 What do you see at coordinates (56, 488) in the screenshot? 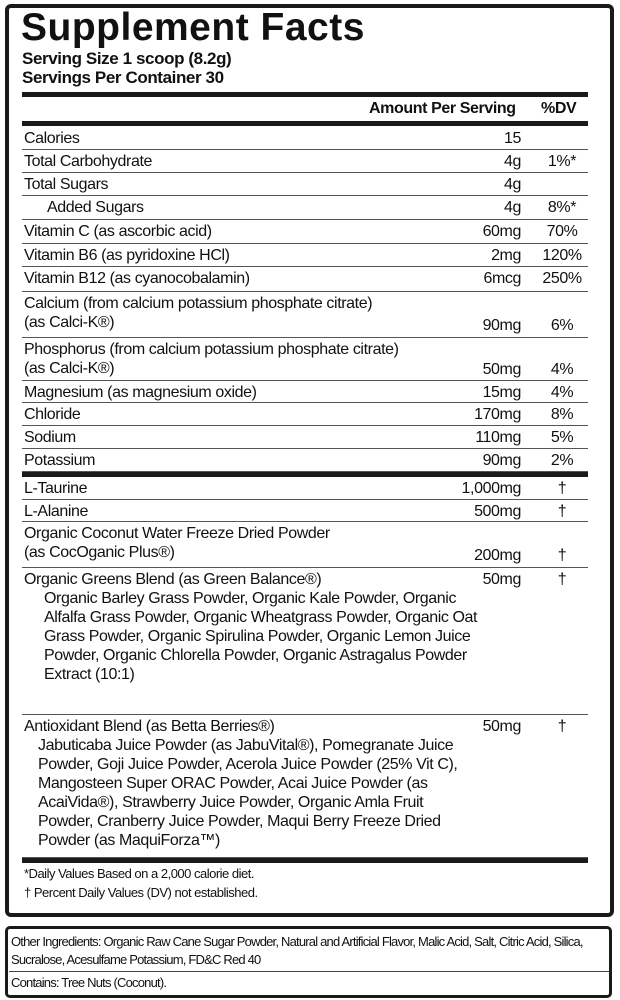
I see `nutrient-name: L-Taurine` at bounding box center [56, 488].